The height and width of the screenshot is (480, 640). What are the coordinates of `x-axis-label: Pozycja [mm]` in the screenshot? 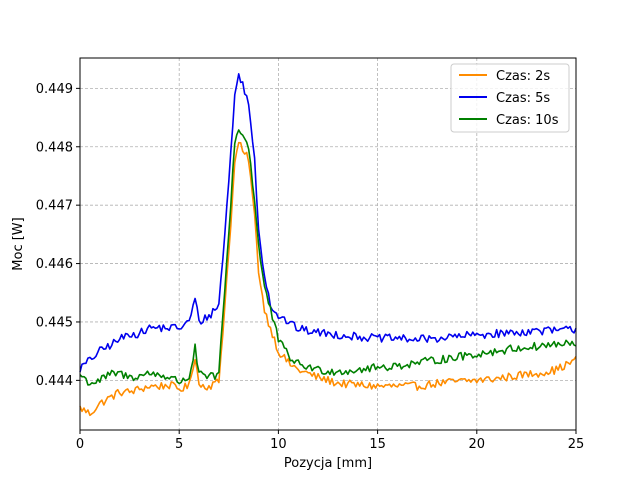 It's located at (328, 463).